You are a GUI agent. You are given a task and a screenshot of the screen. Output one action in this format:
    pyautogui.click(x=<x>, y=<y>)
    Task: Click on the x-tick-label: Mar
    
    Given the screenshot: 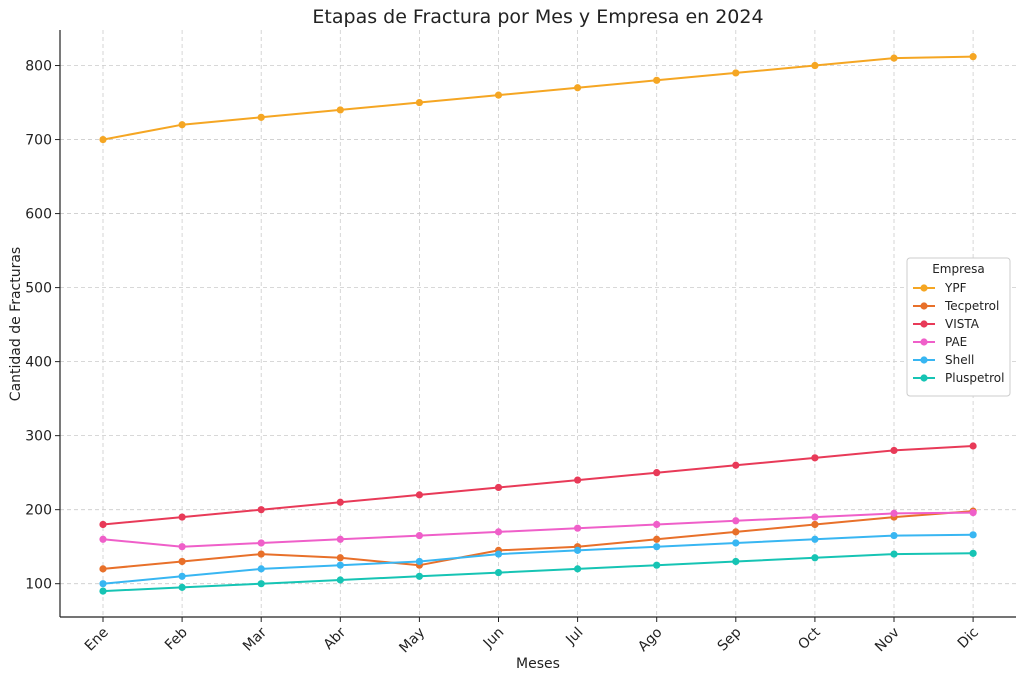 What is the action you would take?
    pyautogui.click(x=255, y=639)
    